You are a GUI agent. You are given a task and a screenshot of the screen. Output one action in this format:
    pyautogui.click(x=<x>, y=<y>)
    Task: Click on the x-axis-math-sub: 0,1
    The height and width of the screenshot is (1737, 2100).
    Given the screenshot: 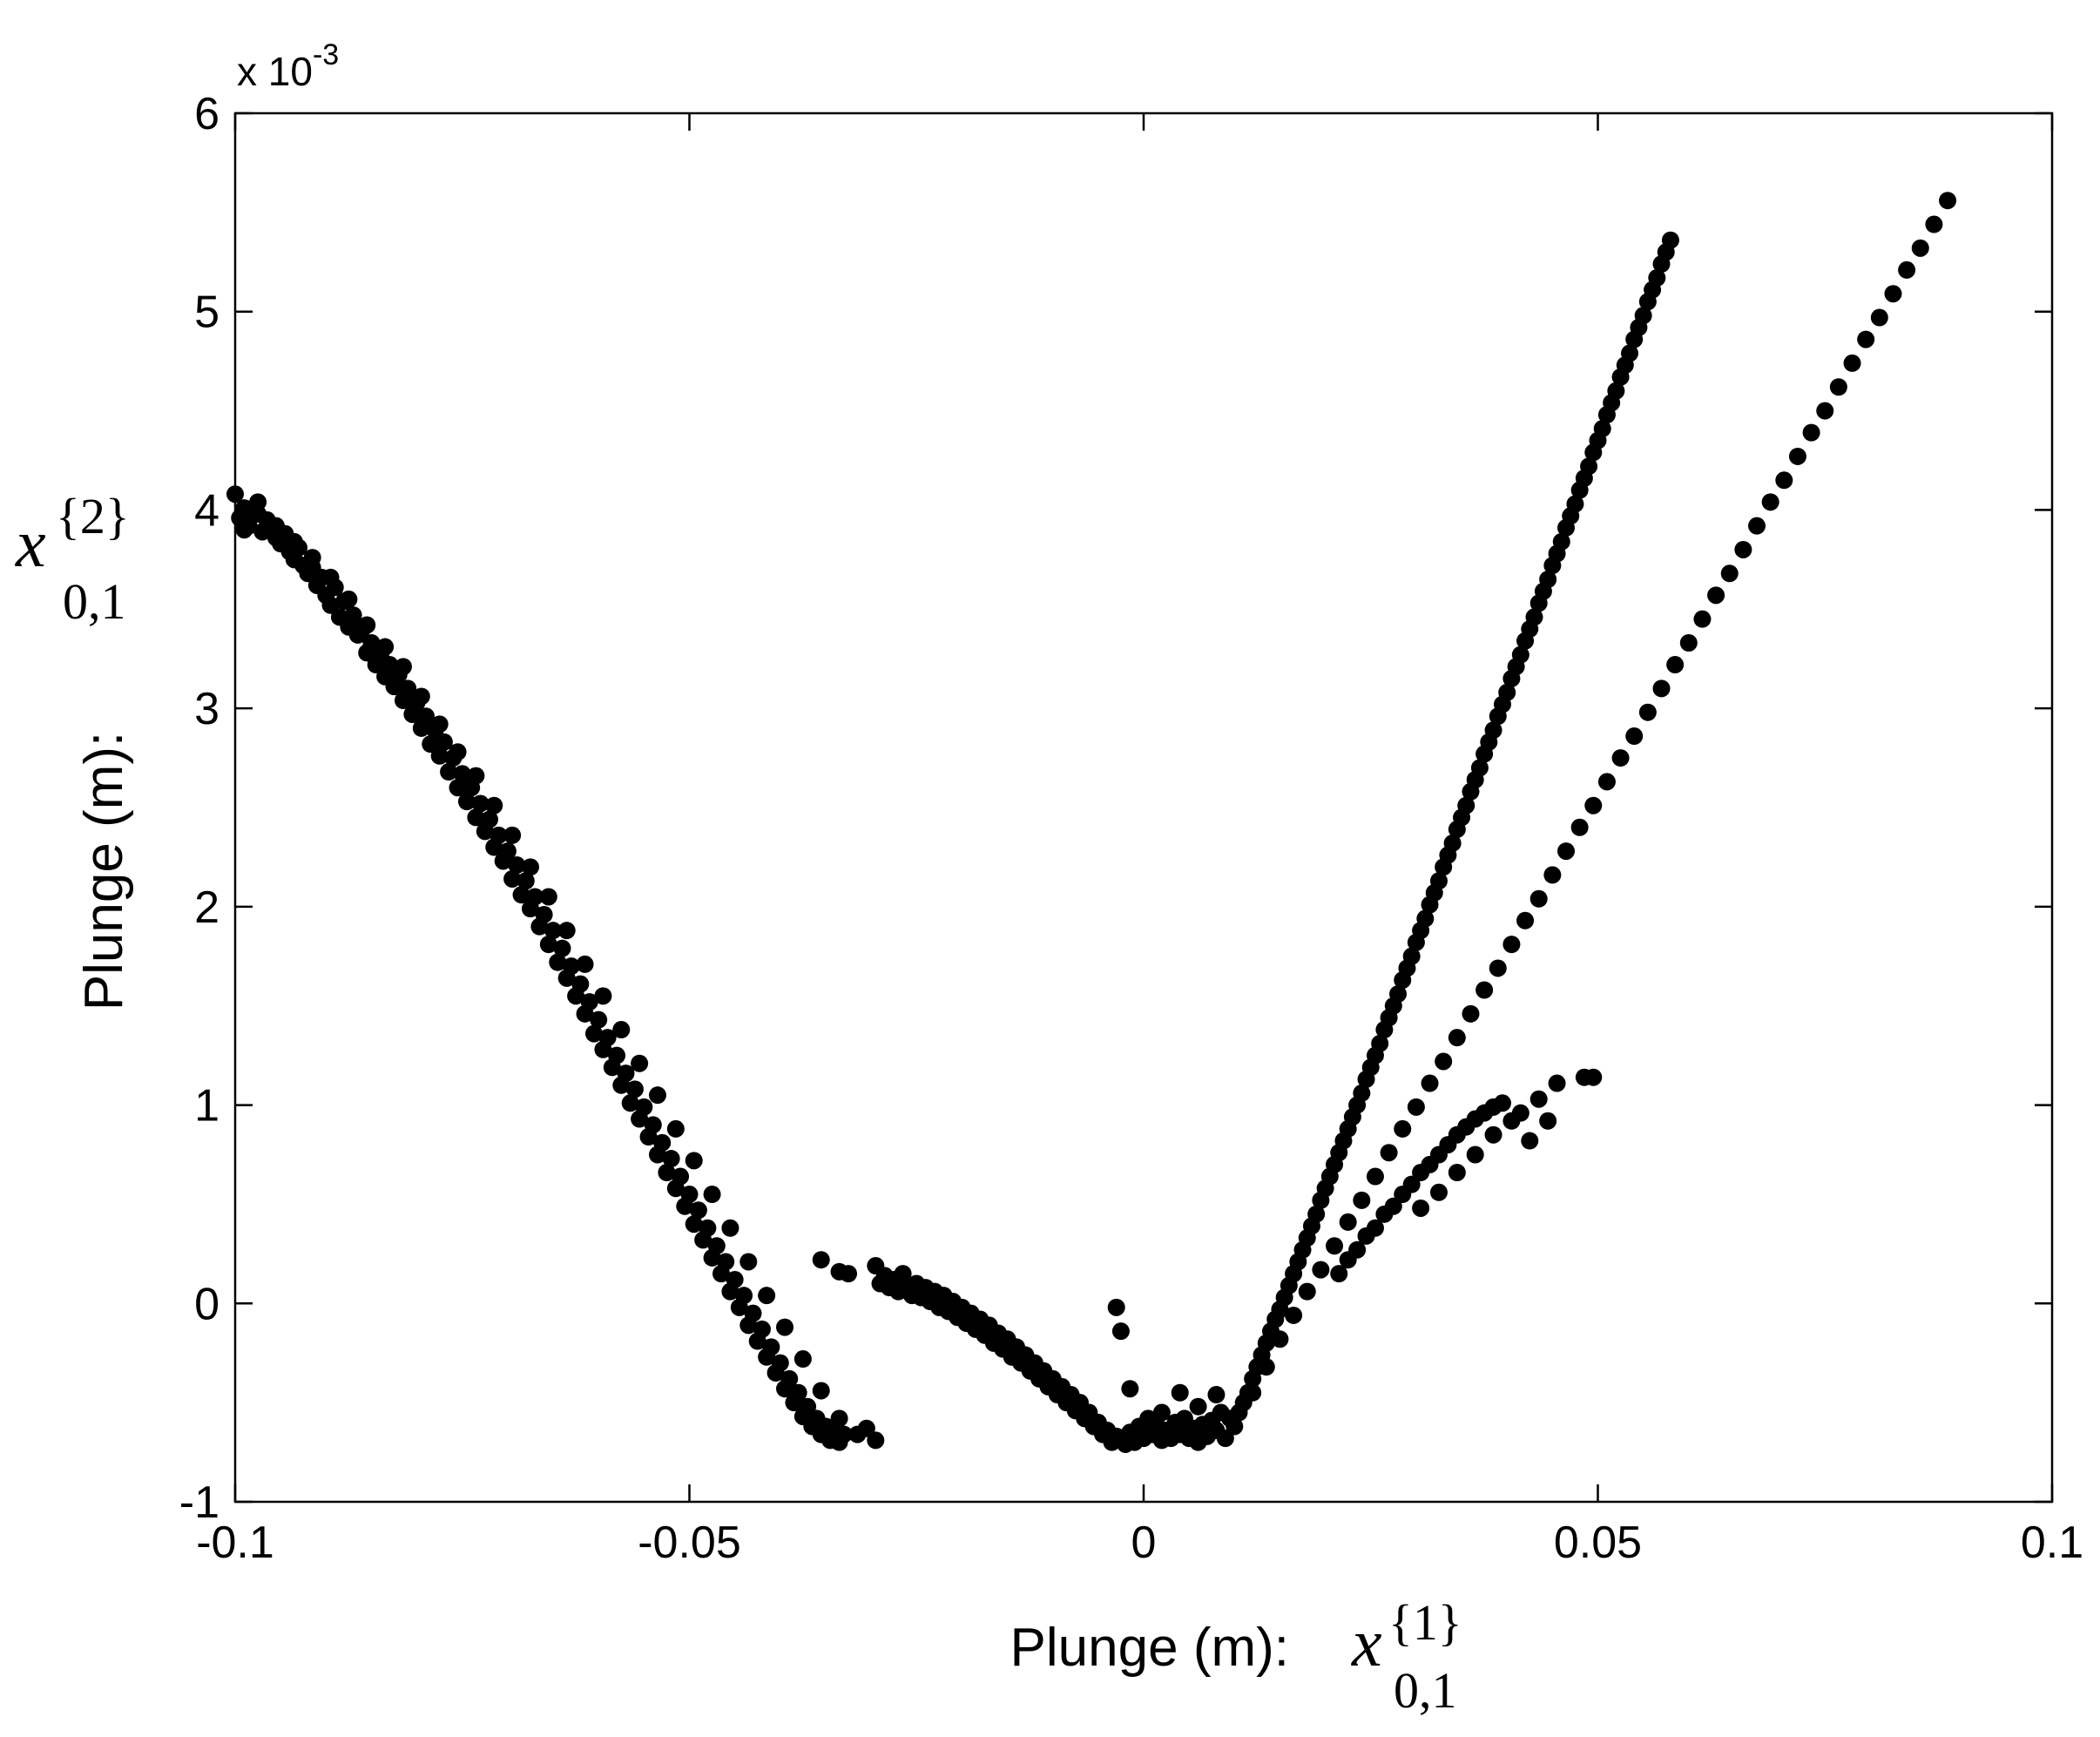 What is the action you would take?
    pyautogui.click(x=1425, y=1690)
    